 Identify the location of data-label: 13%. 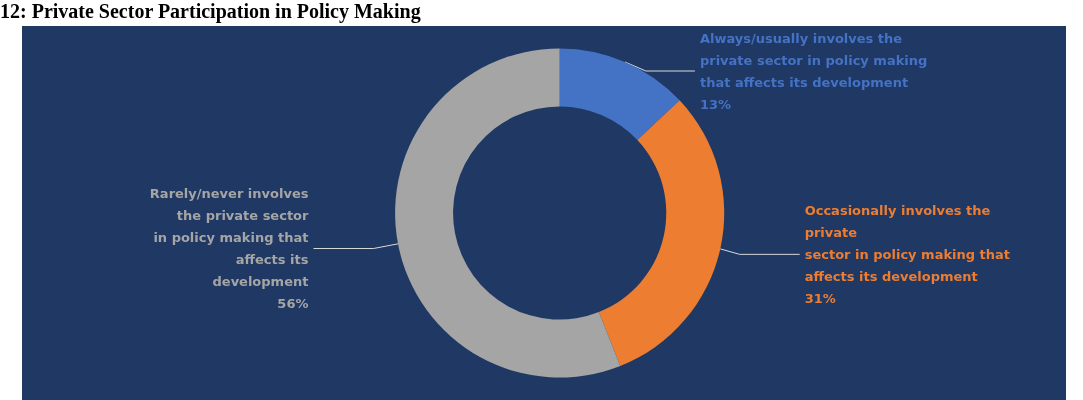
(715, 104).